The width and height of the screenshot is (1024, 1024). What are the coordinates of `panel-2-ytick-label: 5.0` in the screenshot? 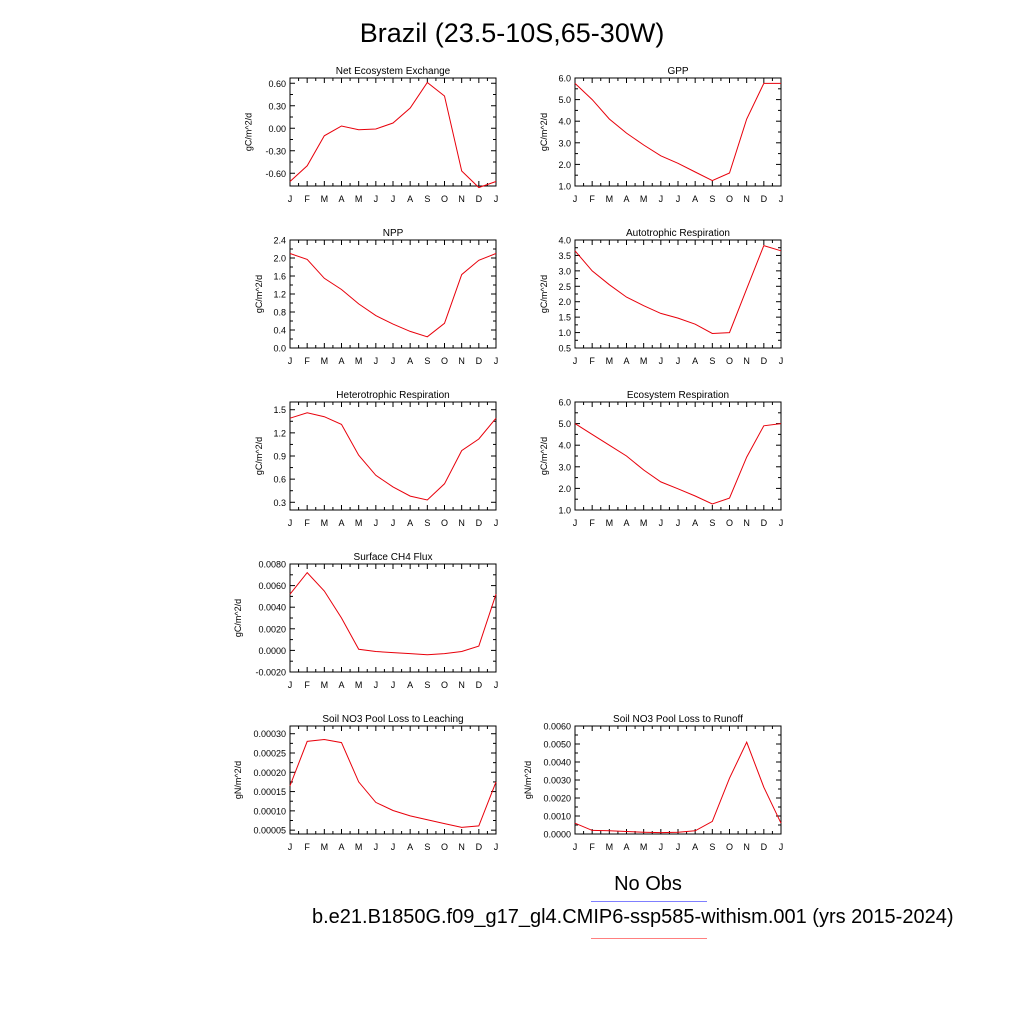 It's located at (564, 100).